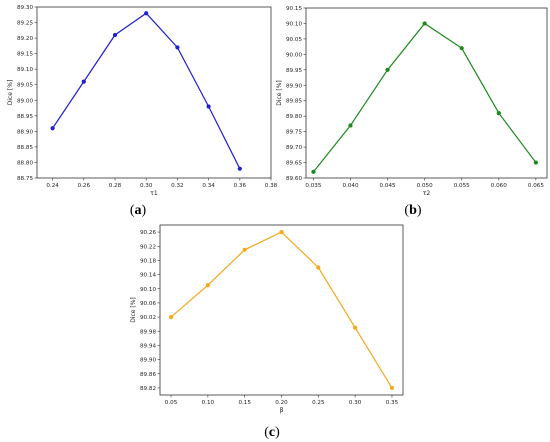  Describe the element at coordinates (313, 186) in the screenshot. I see `x-tick-label: 0.035` at that location.